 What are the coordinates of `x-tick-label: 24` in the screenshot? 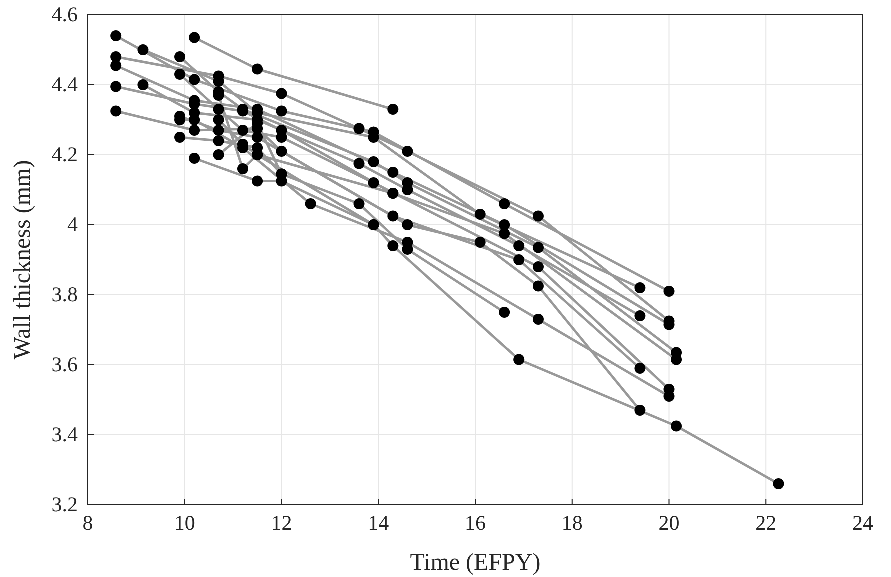 It's located at (863, 522).